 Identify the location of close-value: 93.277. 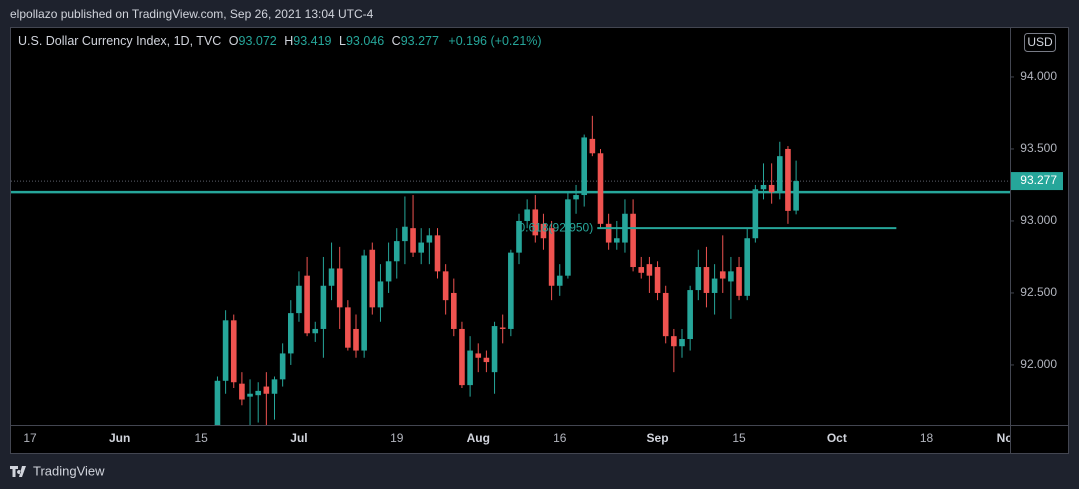
(420, 41).